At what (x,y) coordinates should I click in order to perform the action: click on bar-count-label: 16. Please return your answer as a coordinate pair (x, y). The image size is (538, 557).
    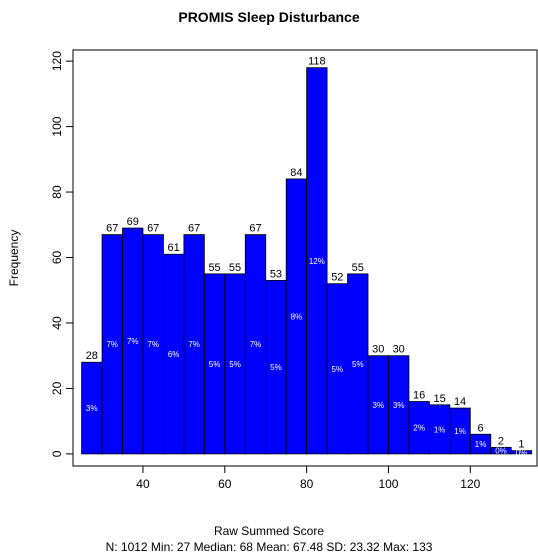
    Looking at the image, I should click on (419, 396).